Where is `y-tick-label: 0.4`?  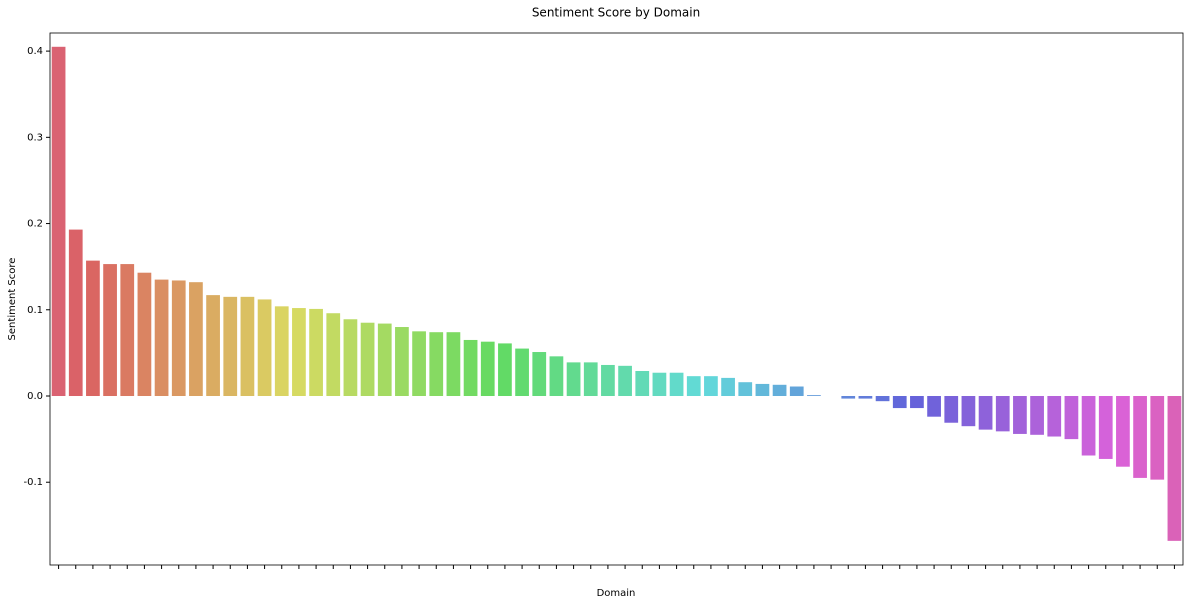 y-tick-label: 0.4 is located at coordinates (35, 51).